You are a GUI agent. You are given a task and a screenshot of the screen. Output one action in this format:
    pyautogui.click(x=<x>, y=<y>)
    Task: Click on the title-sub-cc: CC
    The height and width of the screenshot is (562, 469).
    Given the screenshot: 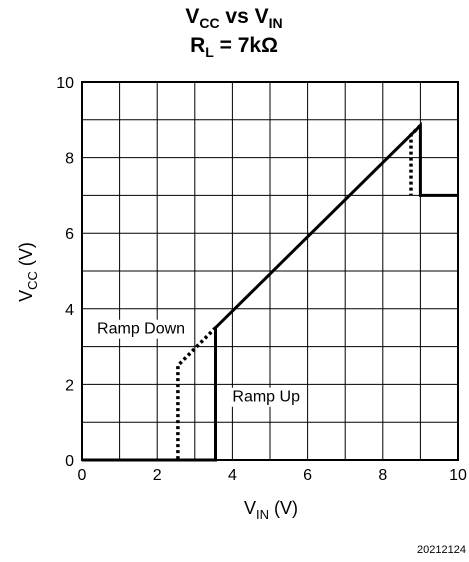 What is the action you would take?
    pyautogui.click(x=209, y=23)
    